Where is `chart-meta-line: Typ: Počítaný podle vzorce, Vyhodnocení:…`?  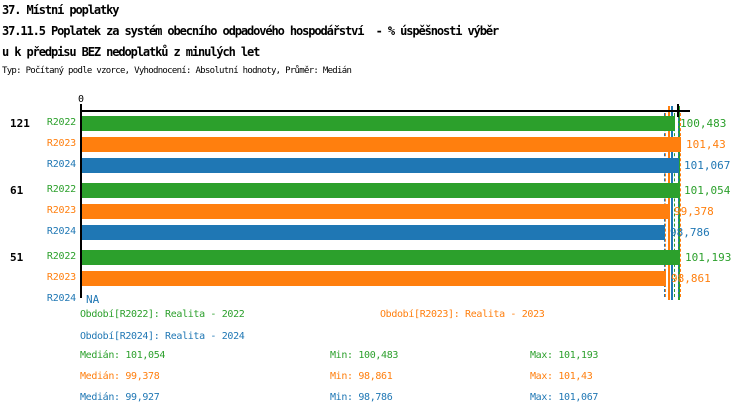
chart-meta-line: Typ: Počítaný podle vzorce, Vyhodnocení:… is located at coordinates (177, 71).